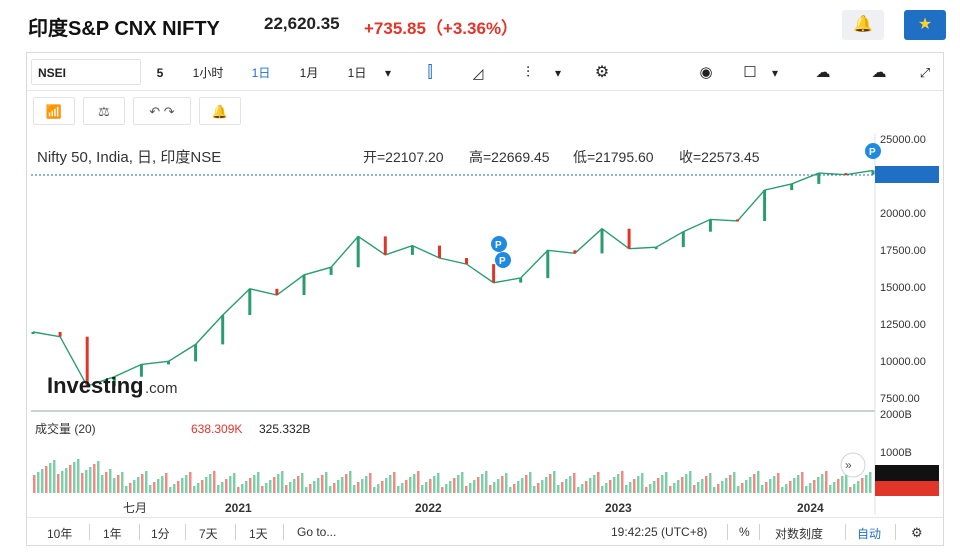 This screenshot has height=554, width=960. I want to click on camera-icon: ◉, so click(706, 72).